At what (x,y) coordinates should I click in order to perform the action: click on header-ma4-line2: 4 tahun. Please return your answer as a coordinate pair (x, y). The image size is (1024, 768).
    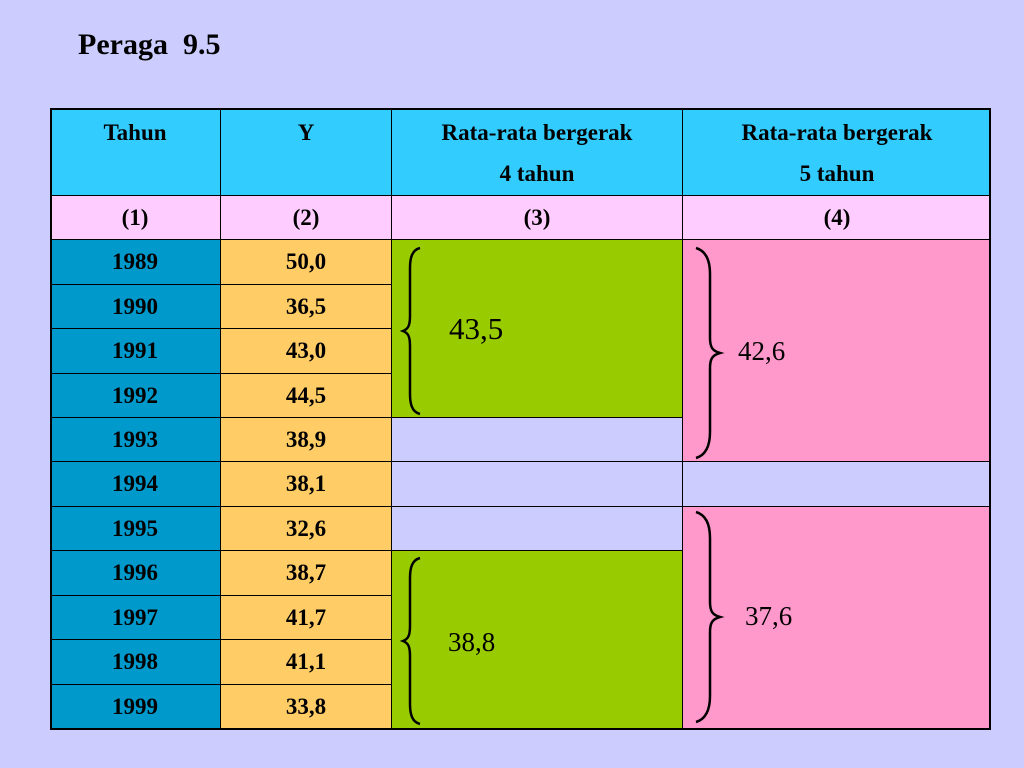
    Looking at the image, I should click on (537, 173).